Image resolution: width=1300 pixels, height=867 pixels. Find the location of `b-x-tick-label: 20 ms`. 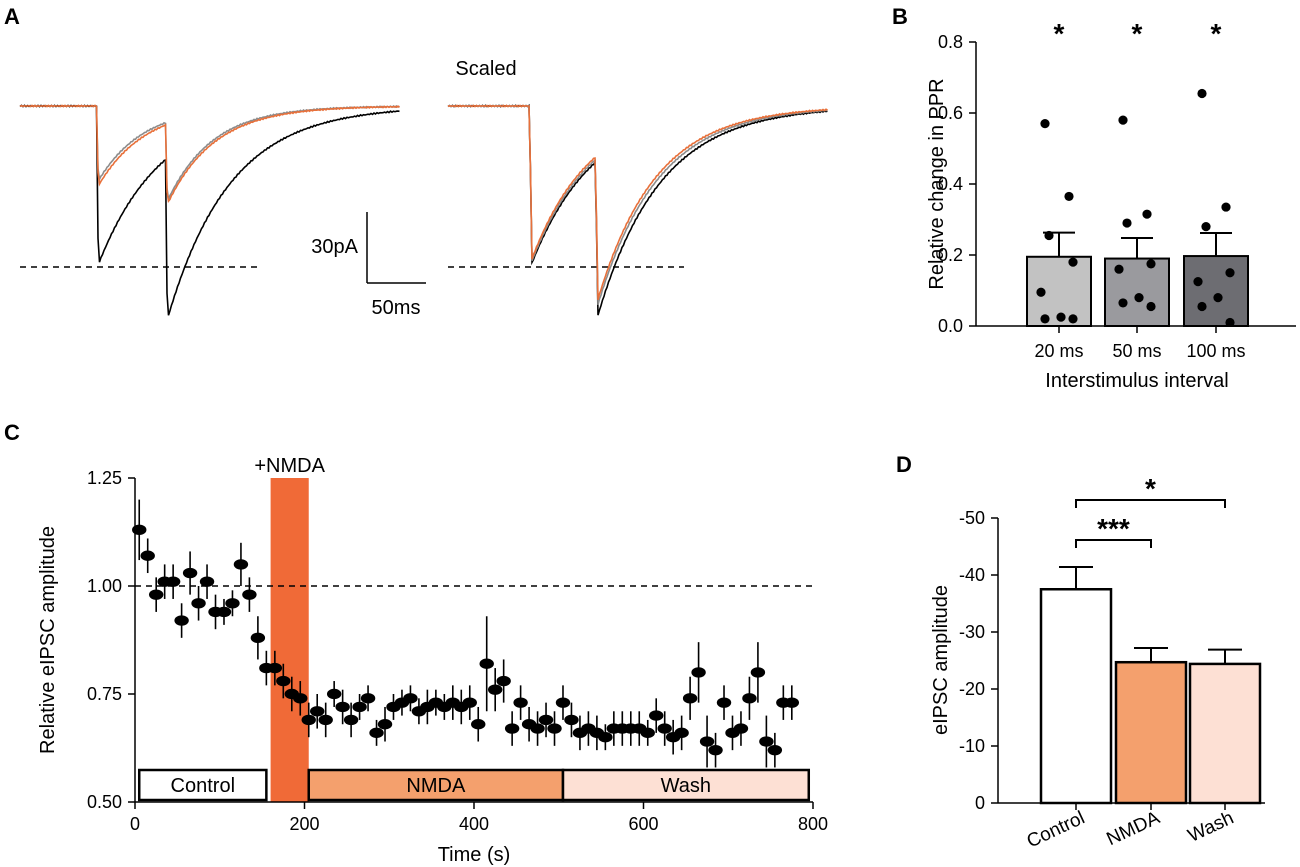

b-x-tick-label: 20 ms is located at coordinates (1058, 351).